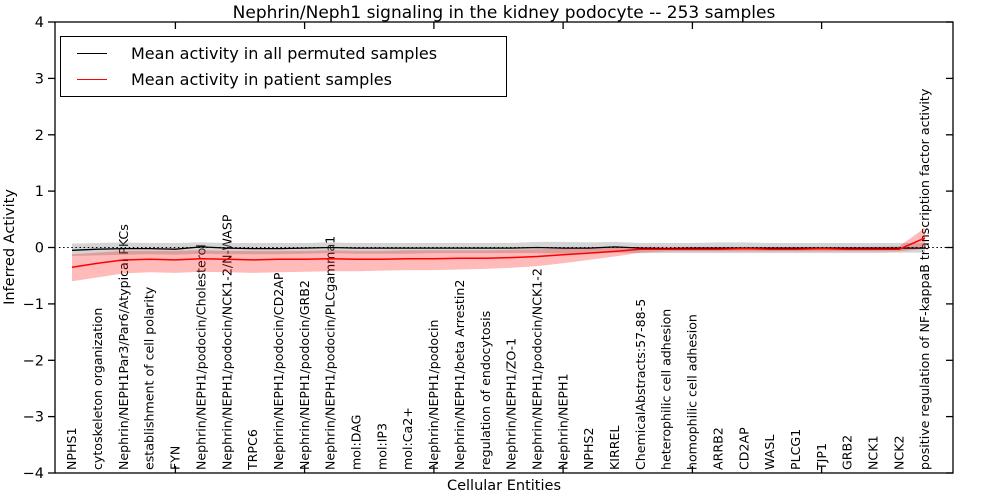  I want to click on legend-line-swatch-black, so click(92, 53).